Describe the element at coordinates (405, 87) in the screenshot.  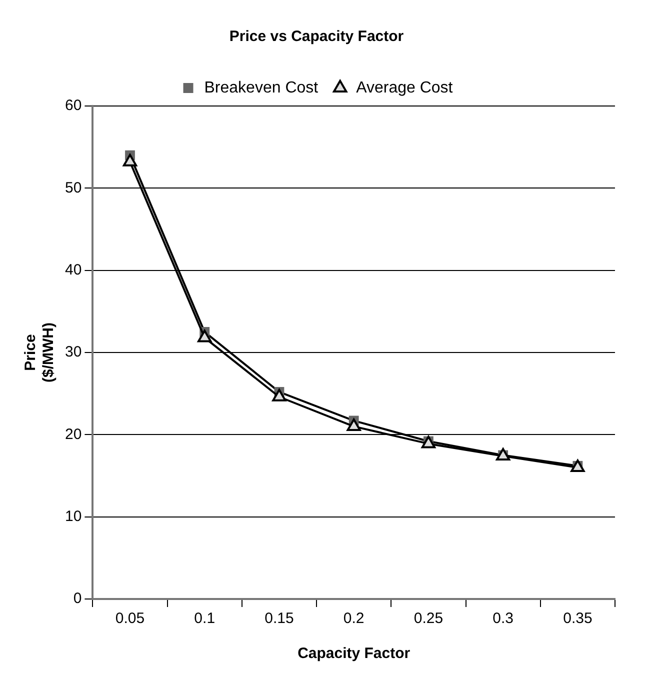
I see `legend-label: Average Cost` at that location.